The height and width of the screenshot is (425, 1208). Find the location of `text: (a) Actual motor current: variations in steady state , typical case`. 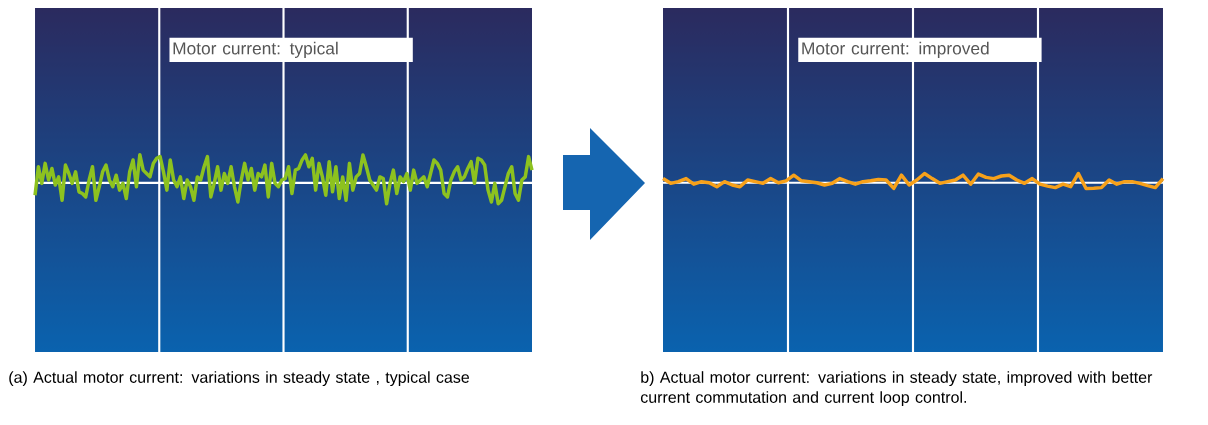

text: (a) Actual motor current: variations in steady state , typical case is located at coordinates (239, 379).